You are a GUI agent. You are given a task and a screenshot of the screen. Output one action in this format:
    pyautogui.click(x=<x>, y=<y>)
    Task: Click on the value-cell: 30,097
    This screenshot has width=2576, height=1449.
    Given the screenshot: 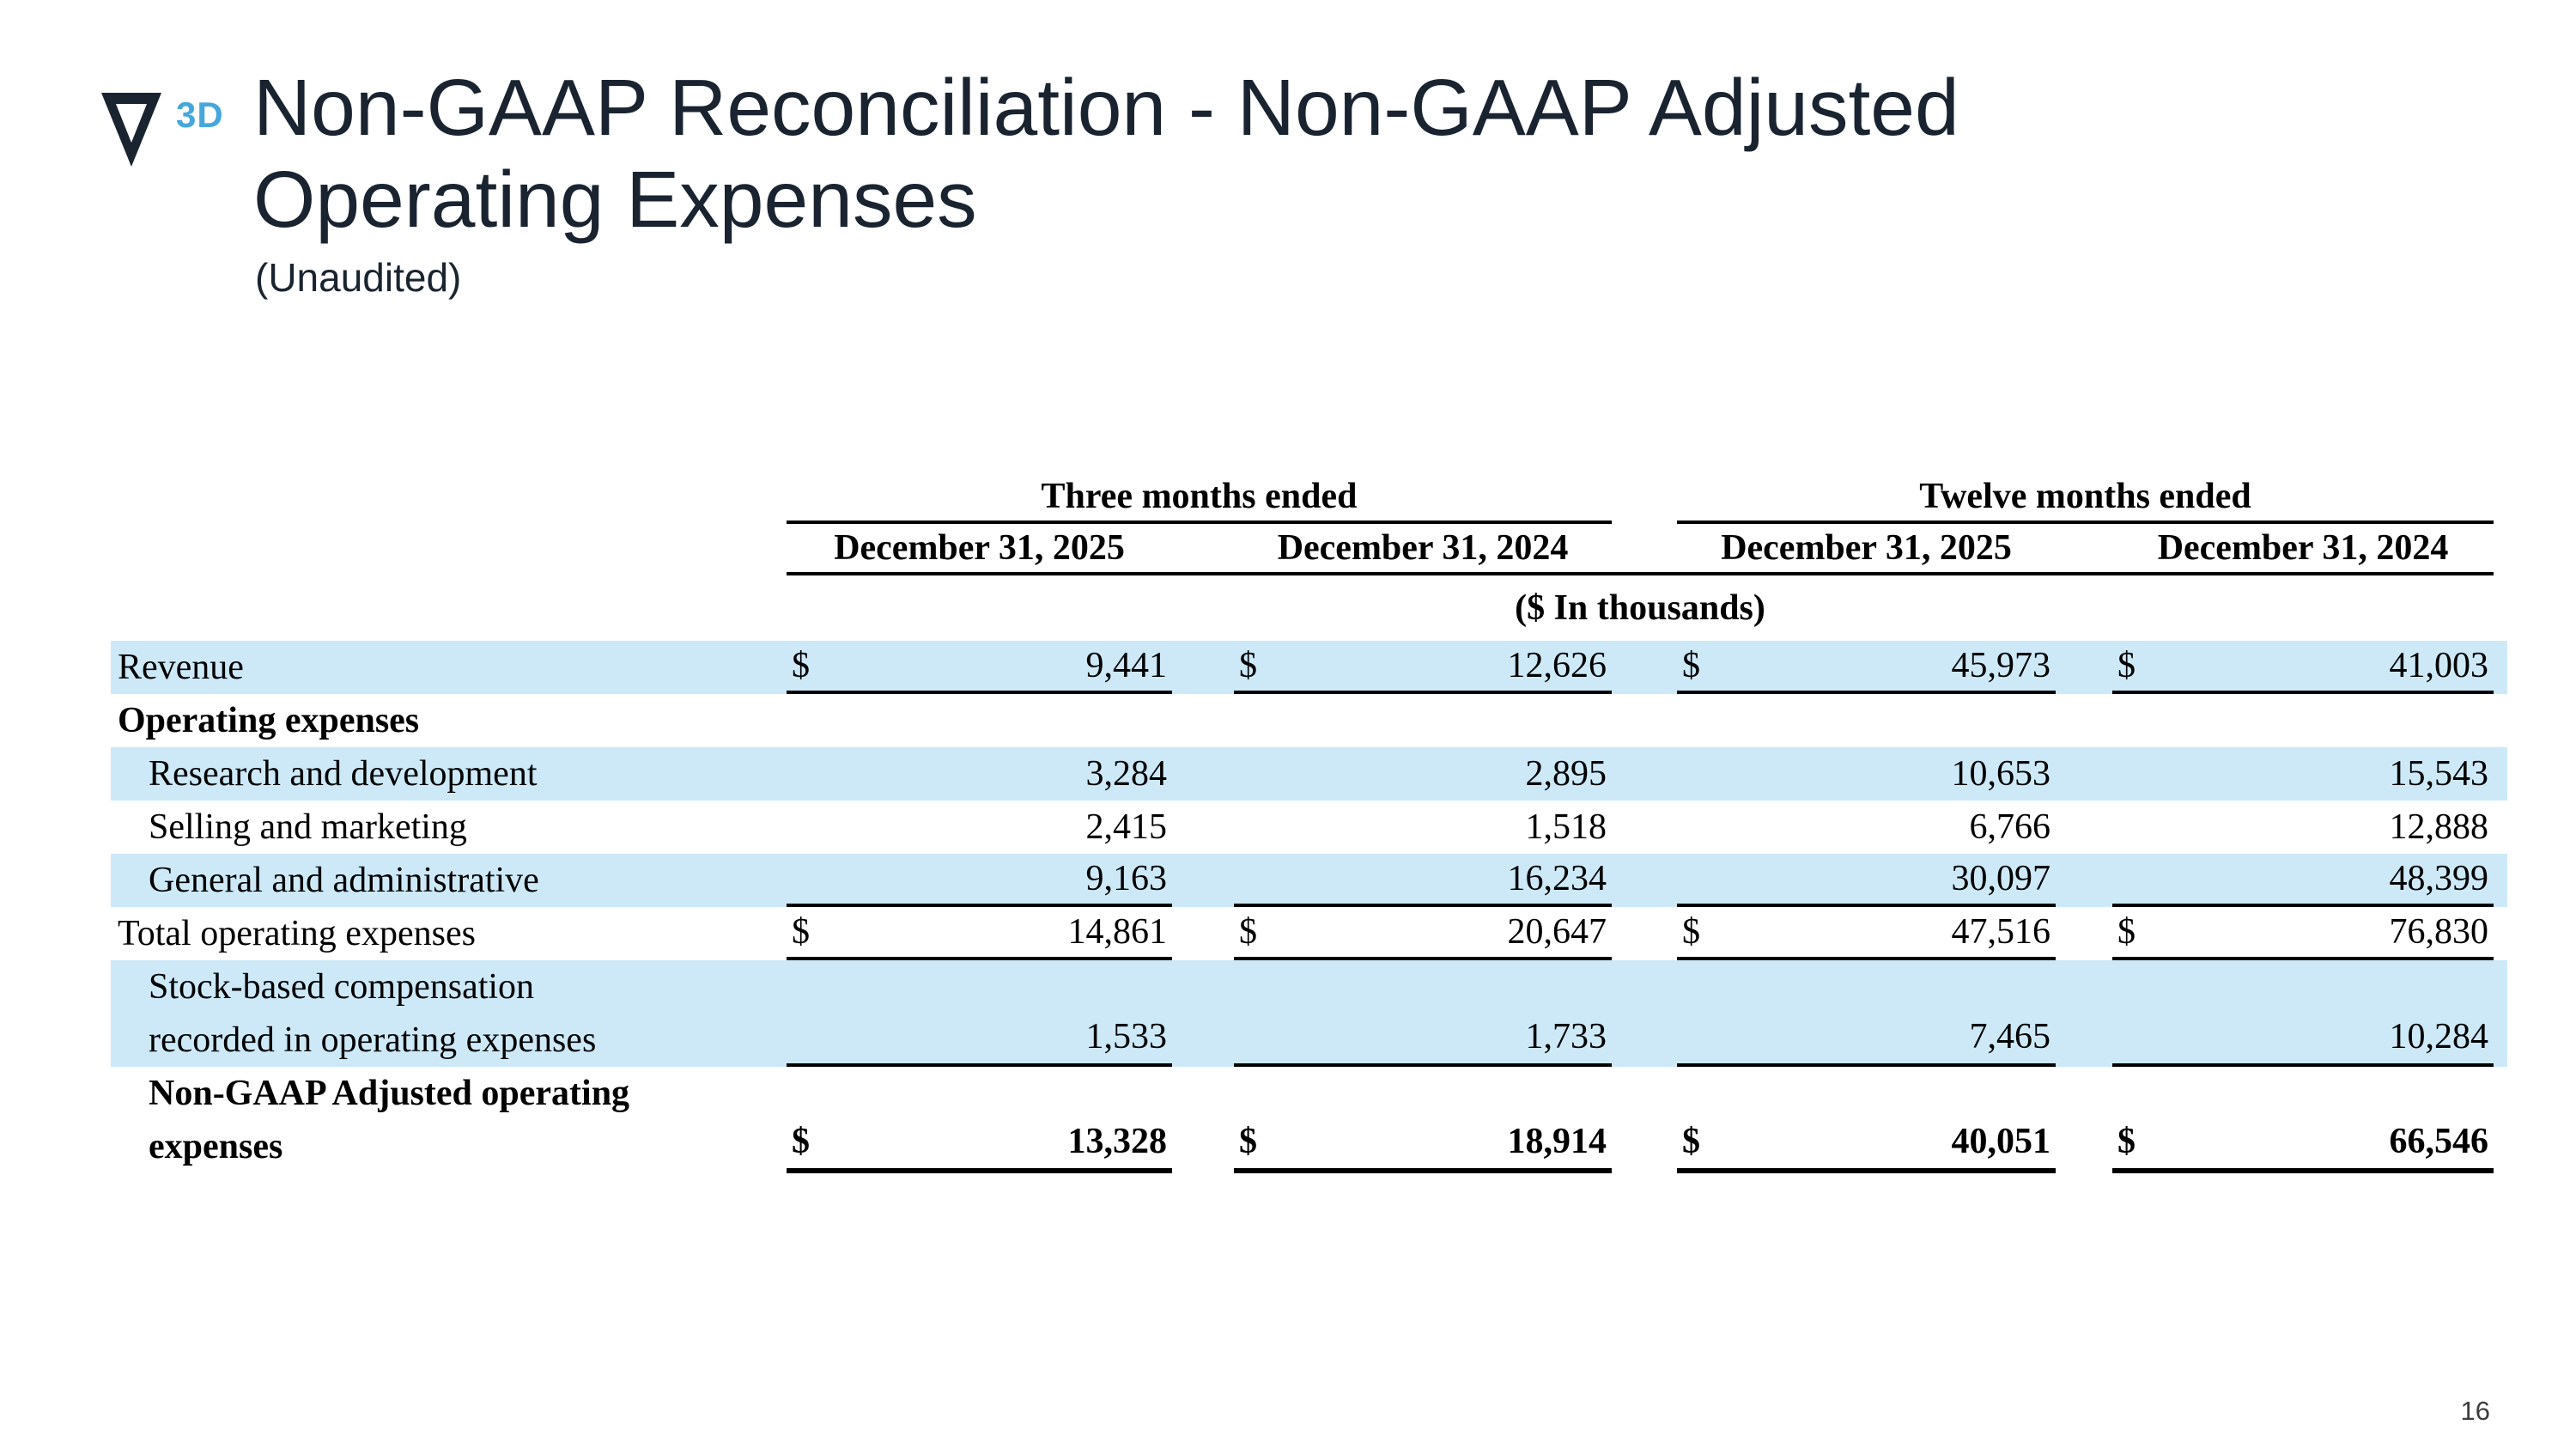 What is the action you would take?
    pyautogui.click(x=1866, y=881)
    